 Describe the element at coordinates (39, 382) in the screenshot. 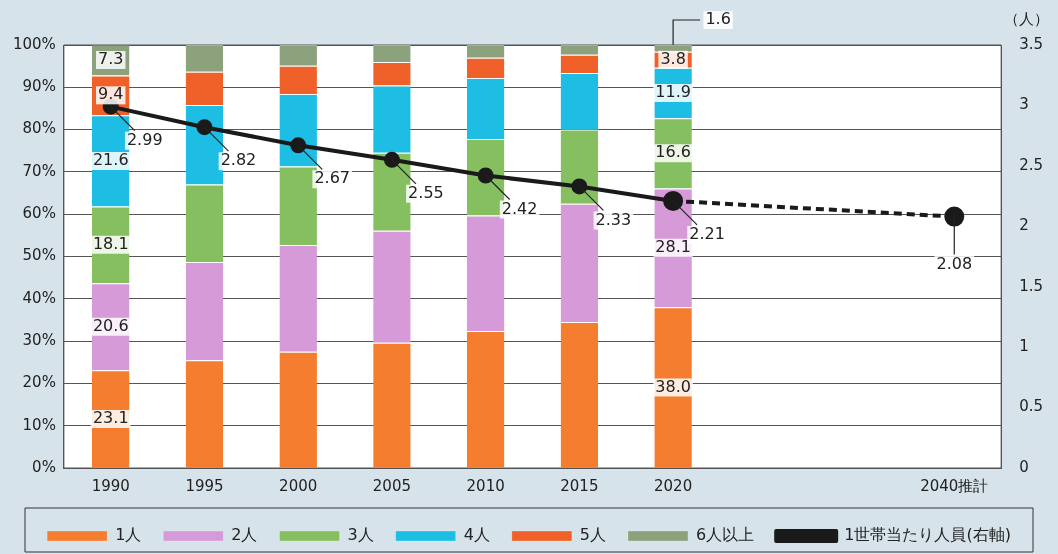

I see `y-tick-label: 20%` at that location.